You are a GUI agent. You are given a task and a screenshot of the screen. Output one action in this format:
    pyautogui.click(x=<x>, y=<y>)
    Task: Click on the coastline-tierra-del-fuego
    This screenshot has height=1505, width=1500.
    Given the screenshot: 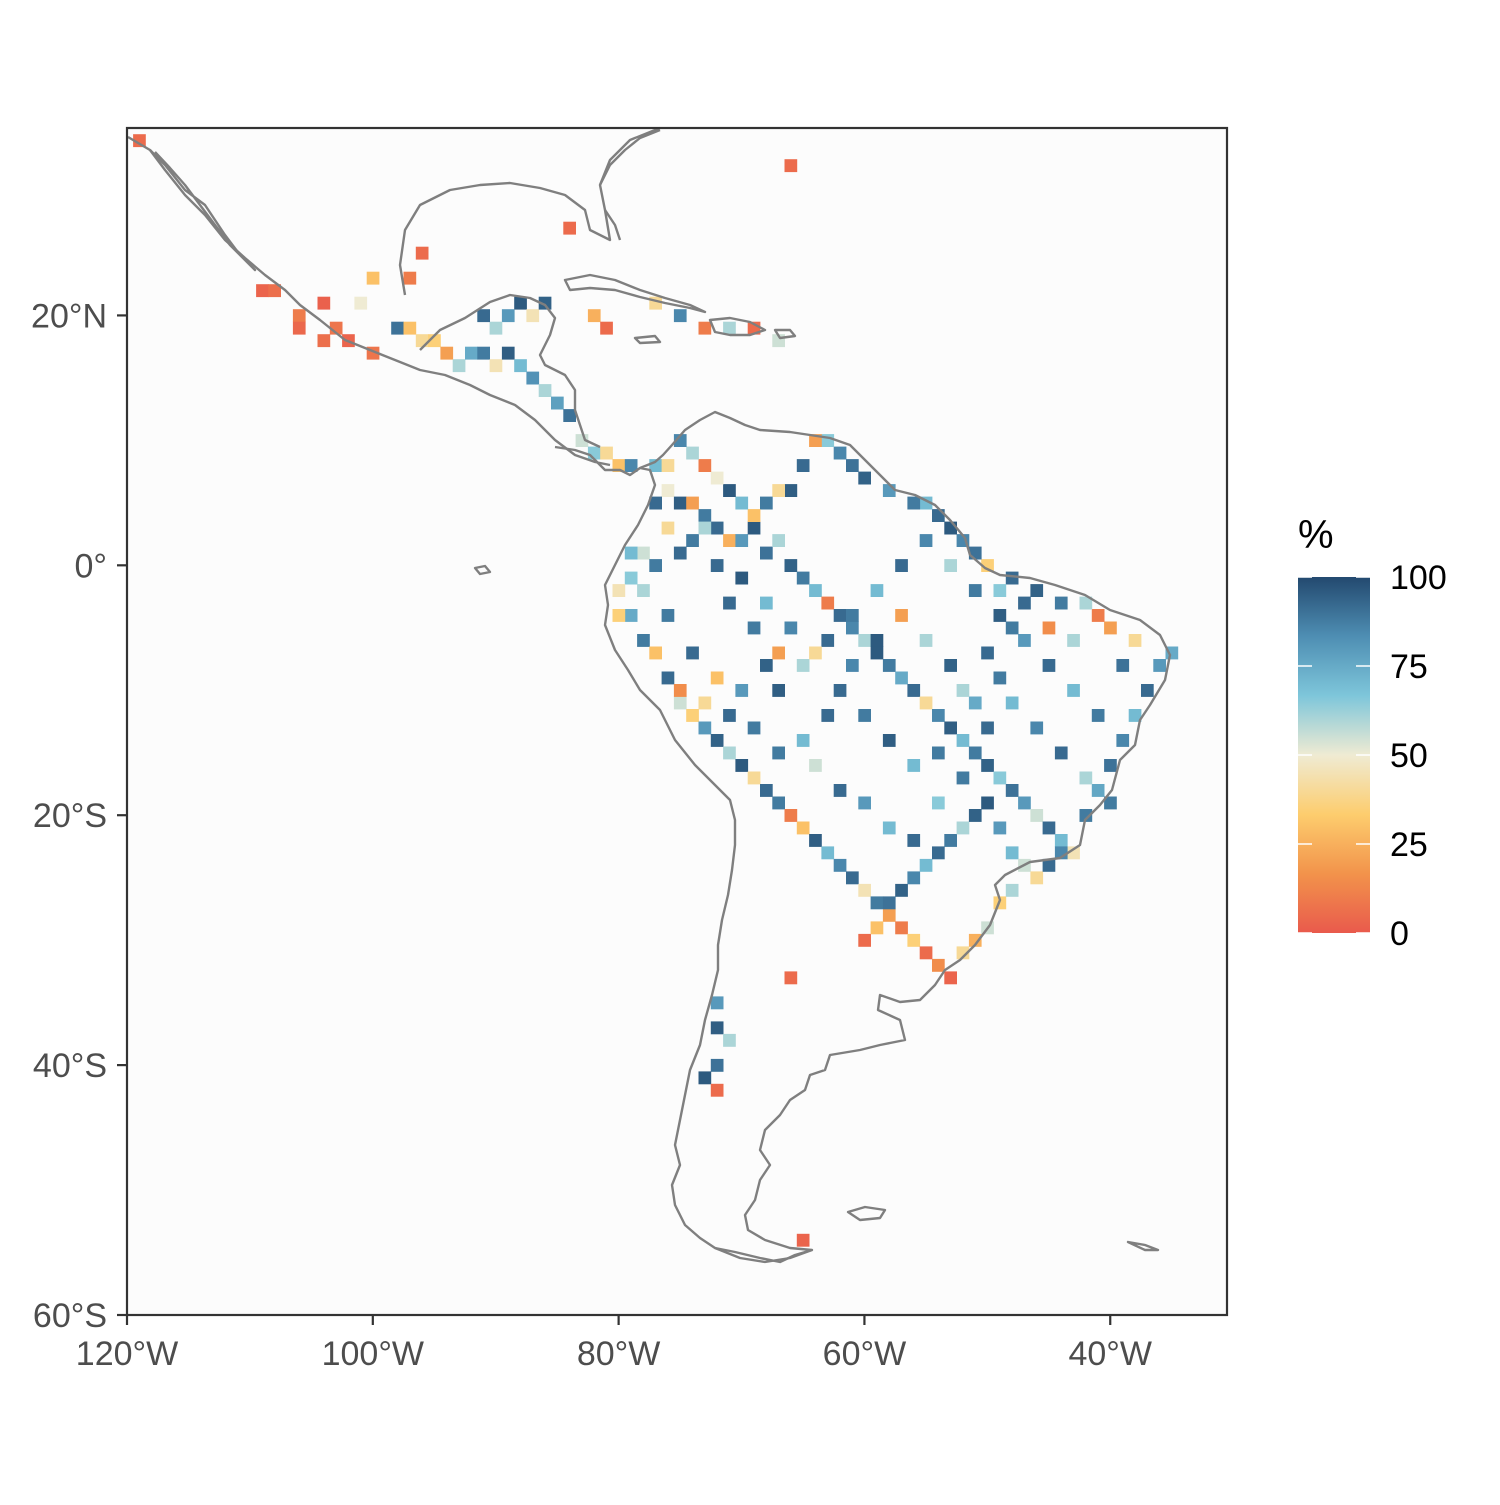 What is the action you would take?
    pyautogui.click(x=763, y=1255)
    